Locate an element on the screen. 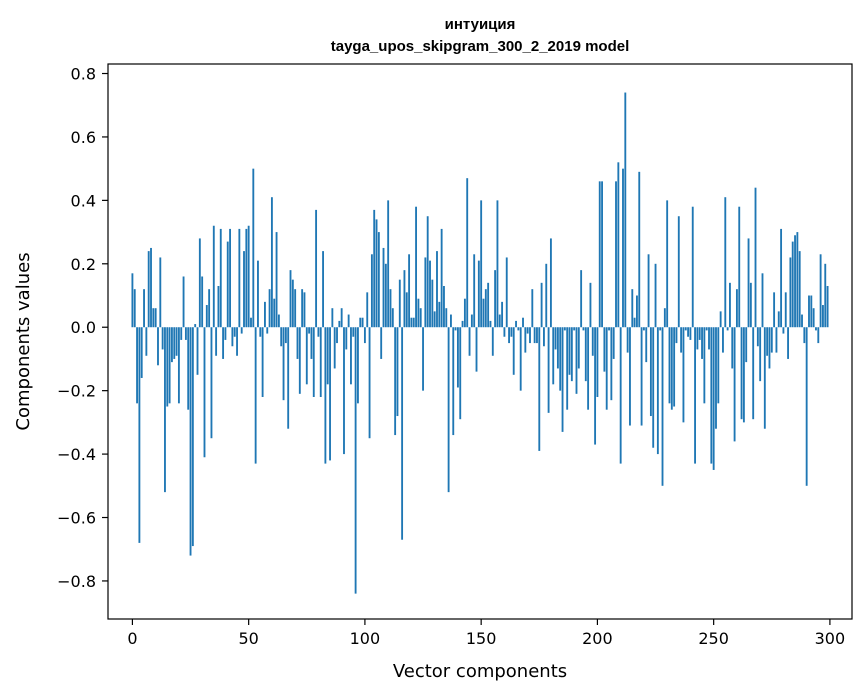 This screenshot has height=696, width=867. y-tick-label: 0.2 is located at coordinates (83, 264).